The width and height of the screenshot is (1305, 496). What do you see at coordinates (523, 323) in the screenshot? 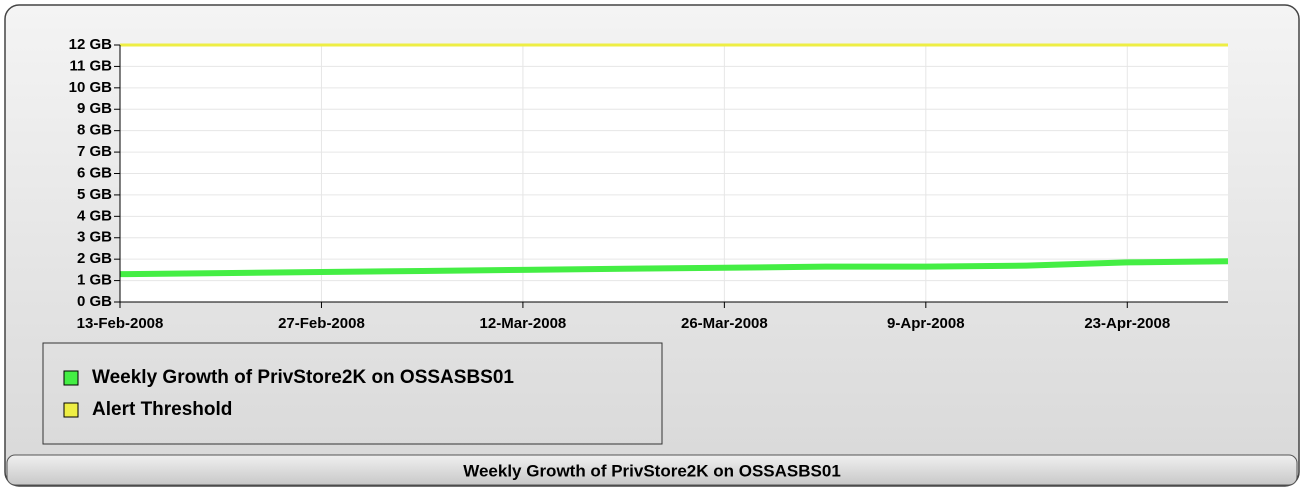
I see `x-tick-label: 12-Mar-2008` at bounding box center [523, 323].